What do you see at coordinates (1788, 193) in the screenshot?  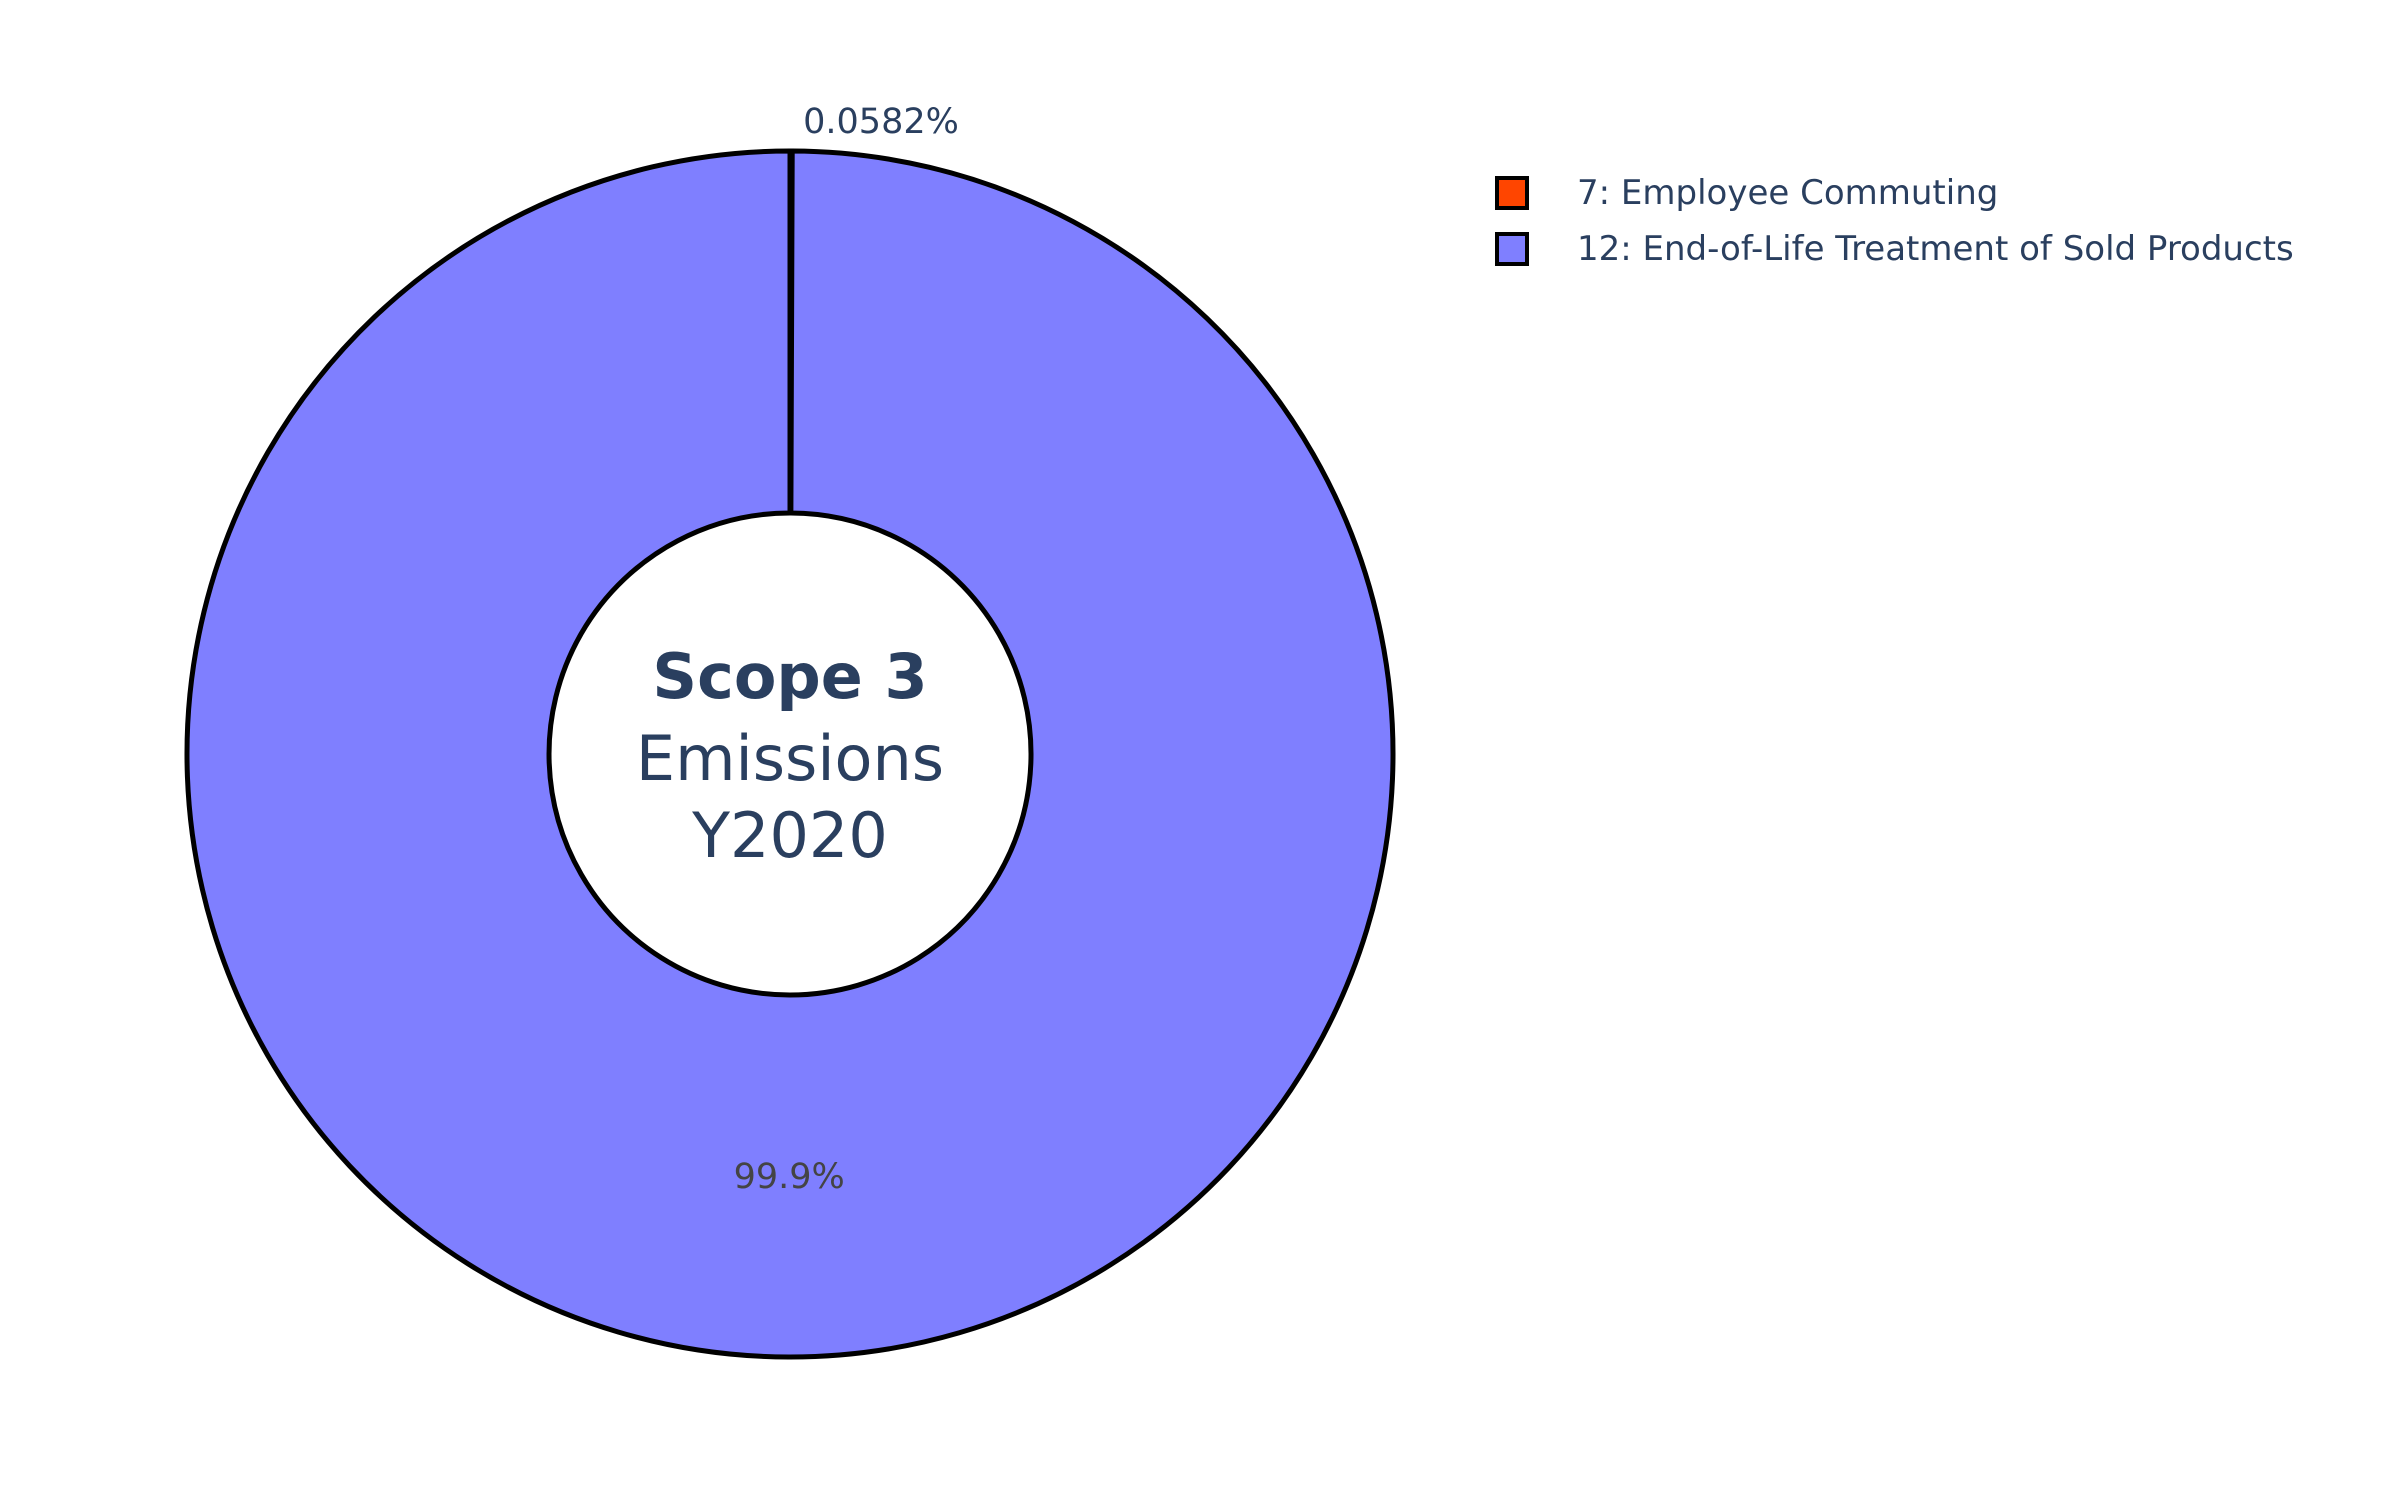 I see `legend-label: 7: Employee Commuting` at bounding box center [1788, 193].